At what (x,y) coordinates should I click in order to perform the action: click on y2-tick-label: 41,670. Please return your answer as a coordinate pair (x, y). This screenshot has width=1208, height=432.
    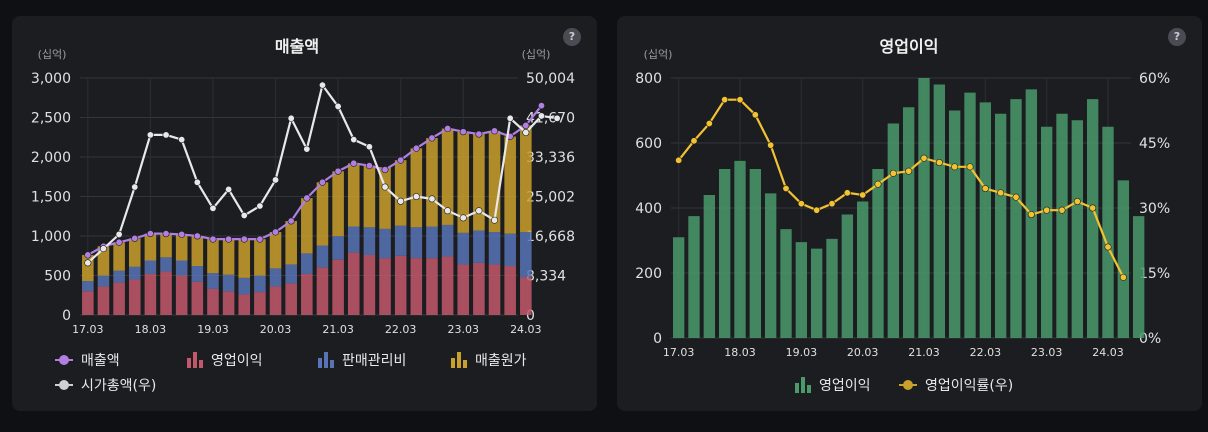
    Looking at the image, I should click on (550, 119).